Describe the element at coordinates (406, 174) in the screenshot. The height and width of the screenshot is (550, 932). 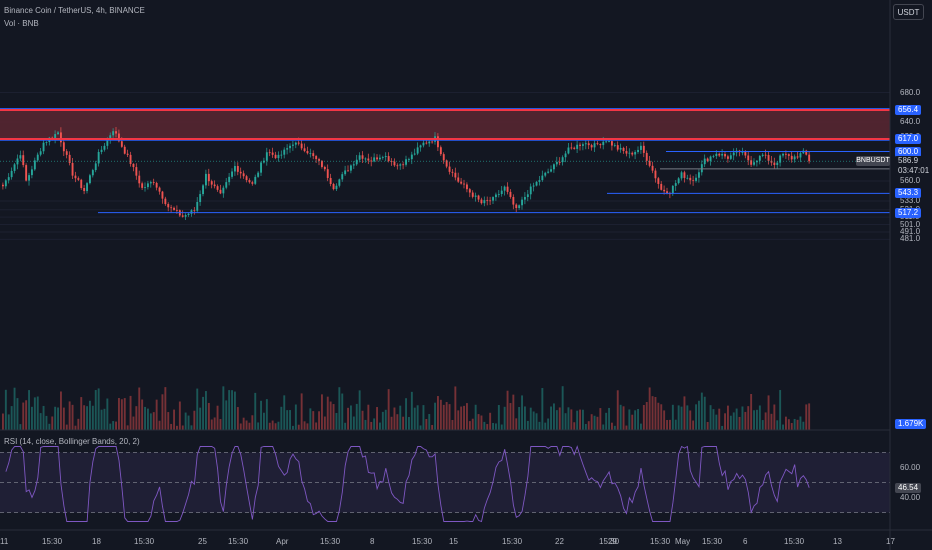
I see `candlesticks` at that location.